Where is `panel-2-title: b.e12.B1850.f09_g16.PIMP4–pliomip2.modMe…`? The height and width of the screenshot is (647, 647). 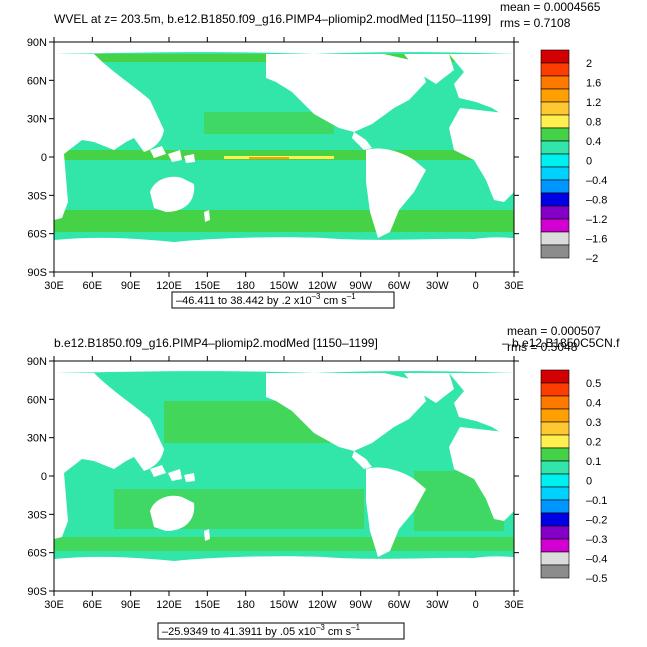 panel-2-title: b.e12.B1850.f09_g16.PIMP4–pliomip2.modMe… is located at coordinates (216, 343).